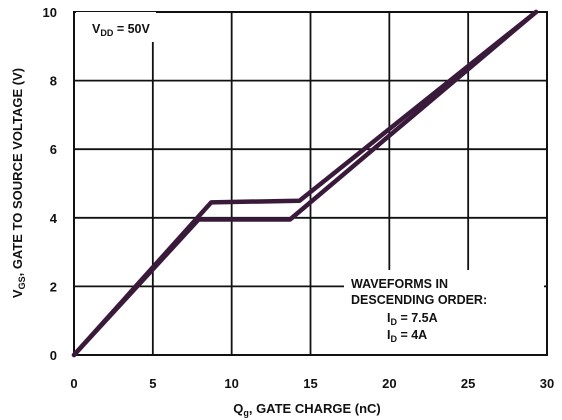 Image resolution: width=562 pixels, height=420 pixels. What do you see at coordinates (53, 81) in the screenshot?
I see `y-tick-label-4: 8` at bounding box center [53, 81].